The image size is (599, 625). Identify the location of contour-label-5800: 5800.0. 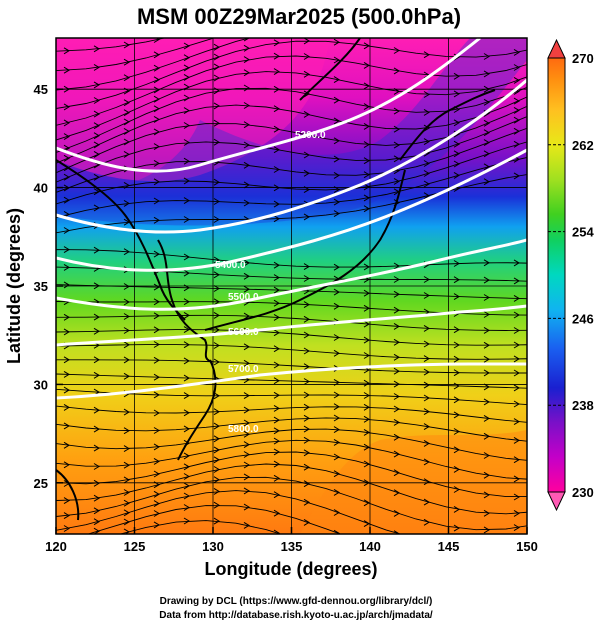
(243, 429).